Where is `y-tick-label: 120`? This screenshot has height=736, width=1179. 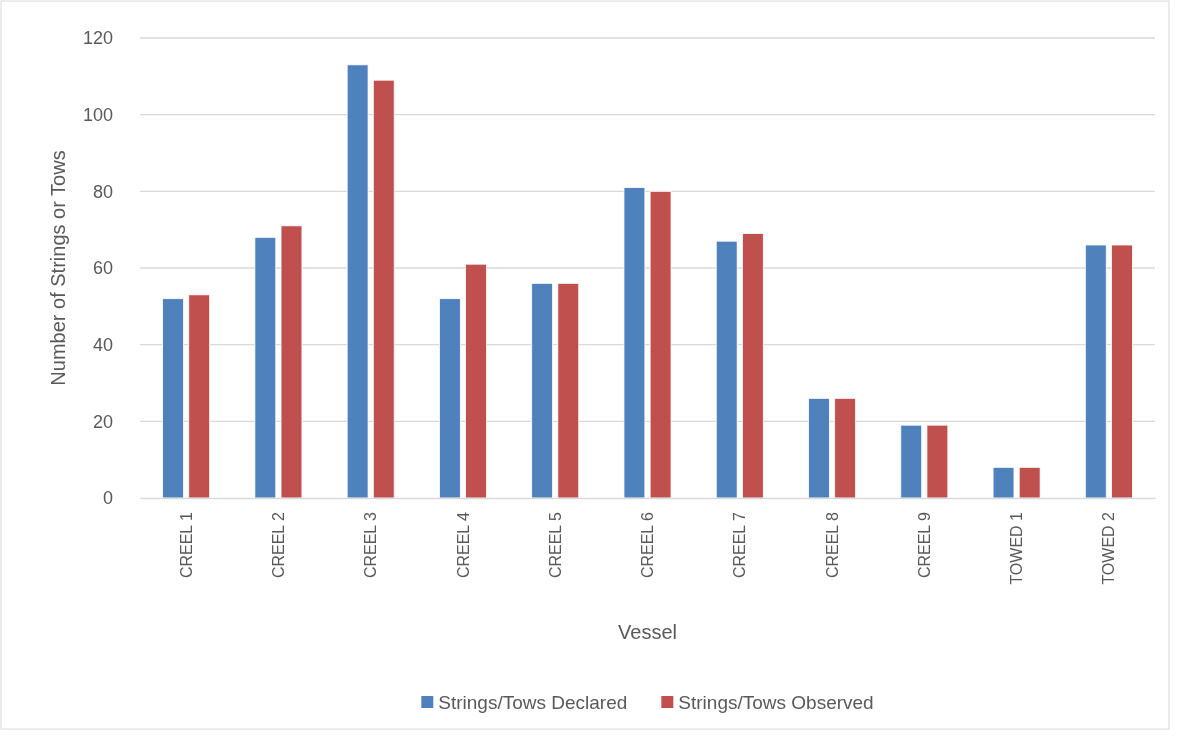
y-tick-label: 120 is located at coordinates (97, 38).